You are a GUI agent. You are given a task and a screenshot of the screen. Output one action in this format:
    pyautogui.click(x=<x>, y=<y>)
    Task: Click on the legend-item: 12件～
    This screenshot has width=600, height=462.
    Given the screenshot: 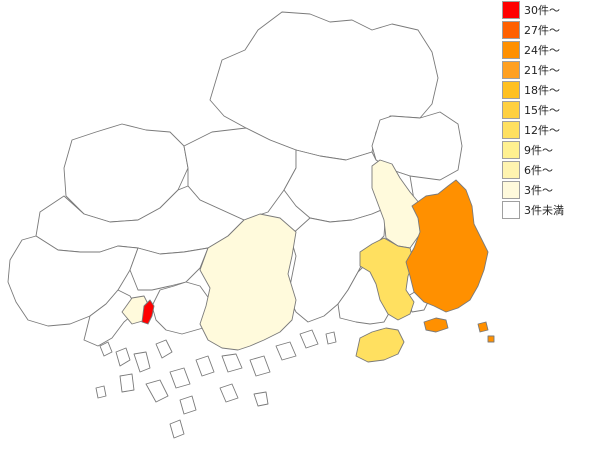 What is the action you would take?
    pyautogui.click(x=533, y=130)
    